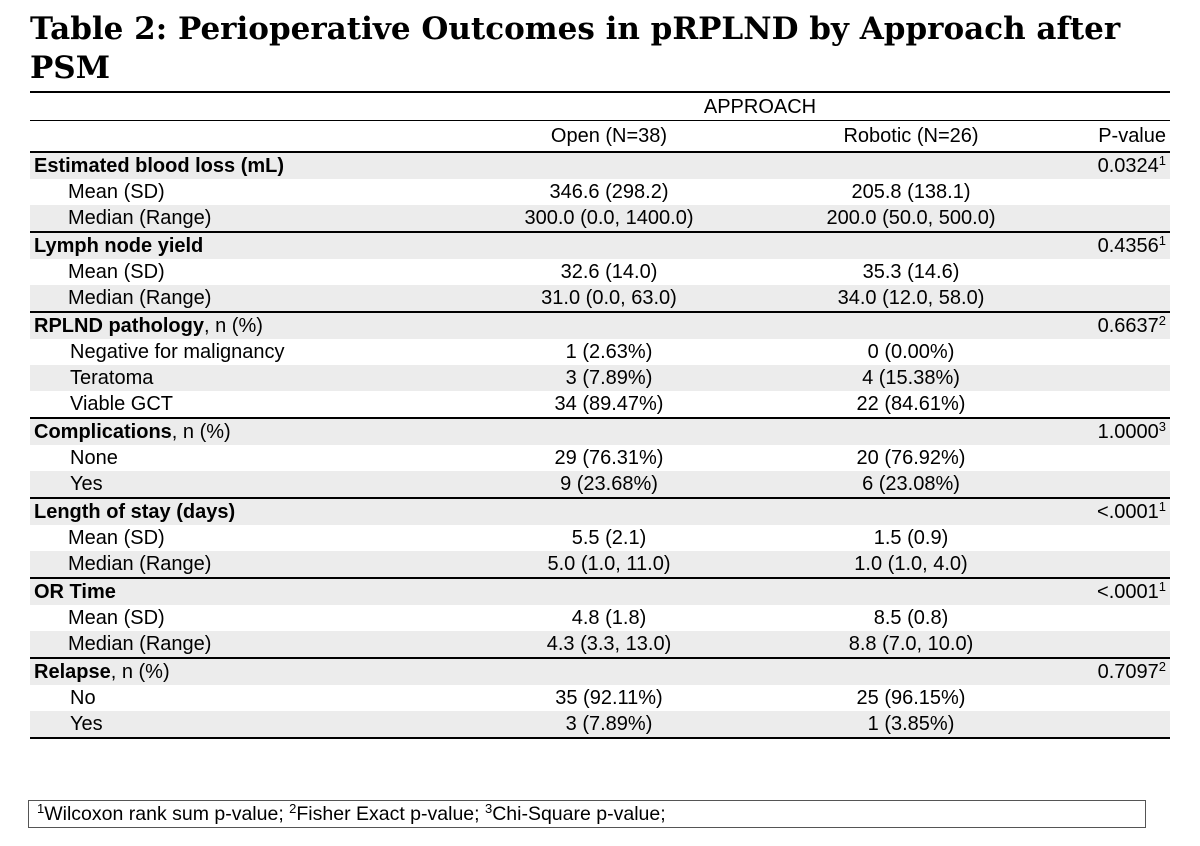 The width and height of the screenshot is (1200, 846). I want to click on p-value-text: 0.0324, so click(1128, 166).